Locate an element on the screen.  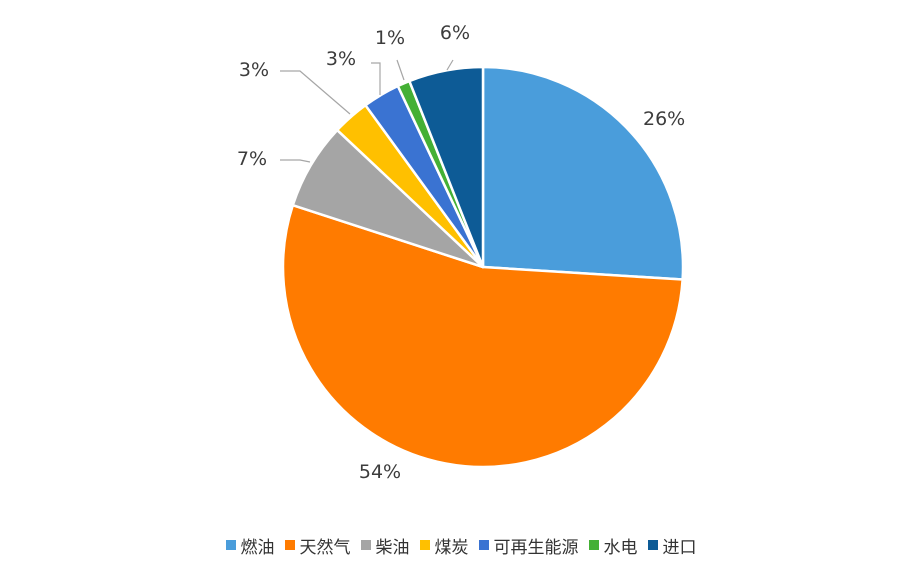
data-label-6: 1% is located at coordinates (390, 38).